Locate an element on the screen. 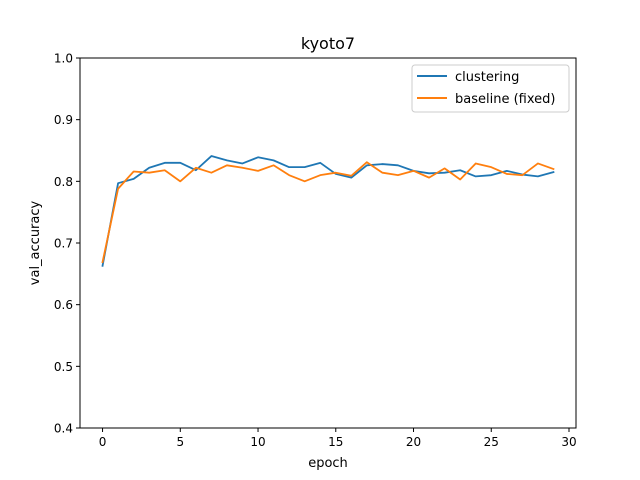 This screenshot has width=640, height=480. legend-box is located at coordinates (490, 88).